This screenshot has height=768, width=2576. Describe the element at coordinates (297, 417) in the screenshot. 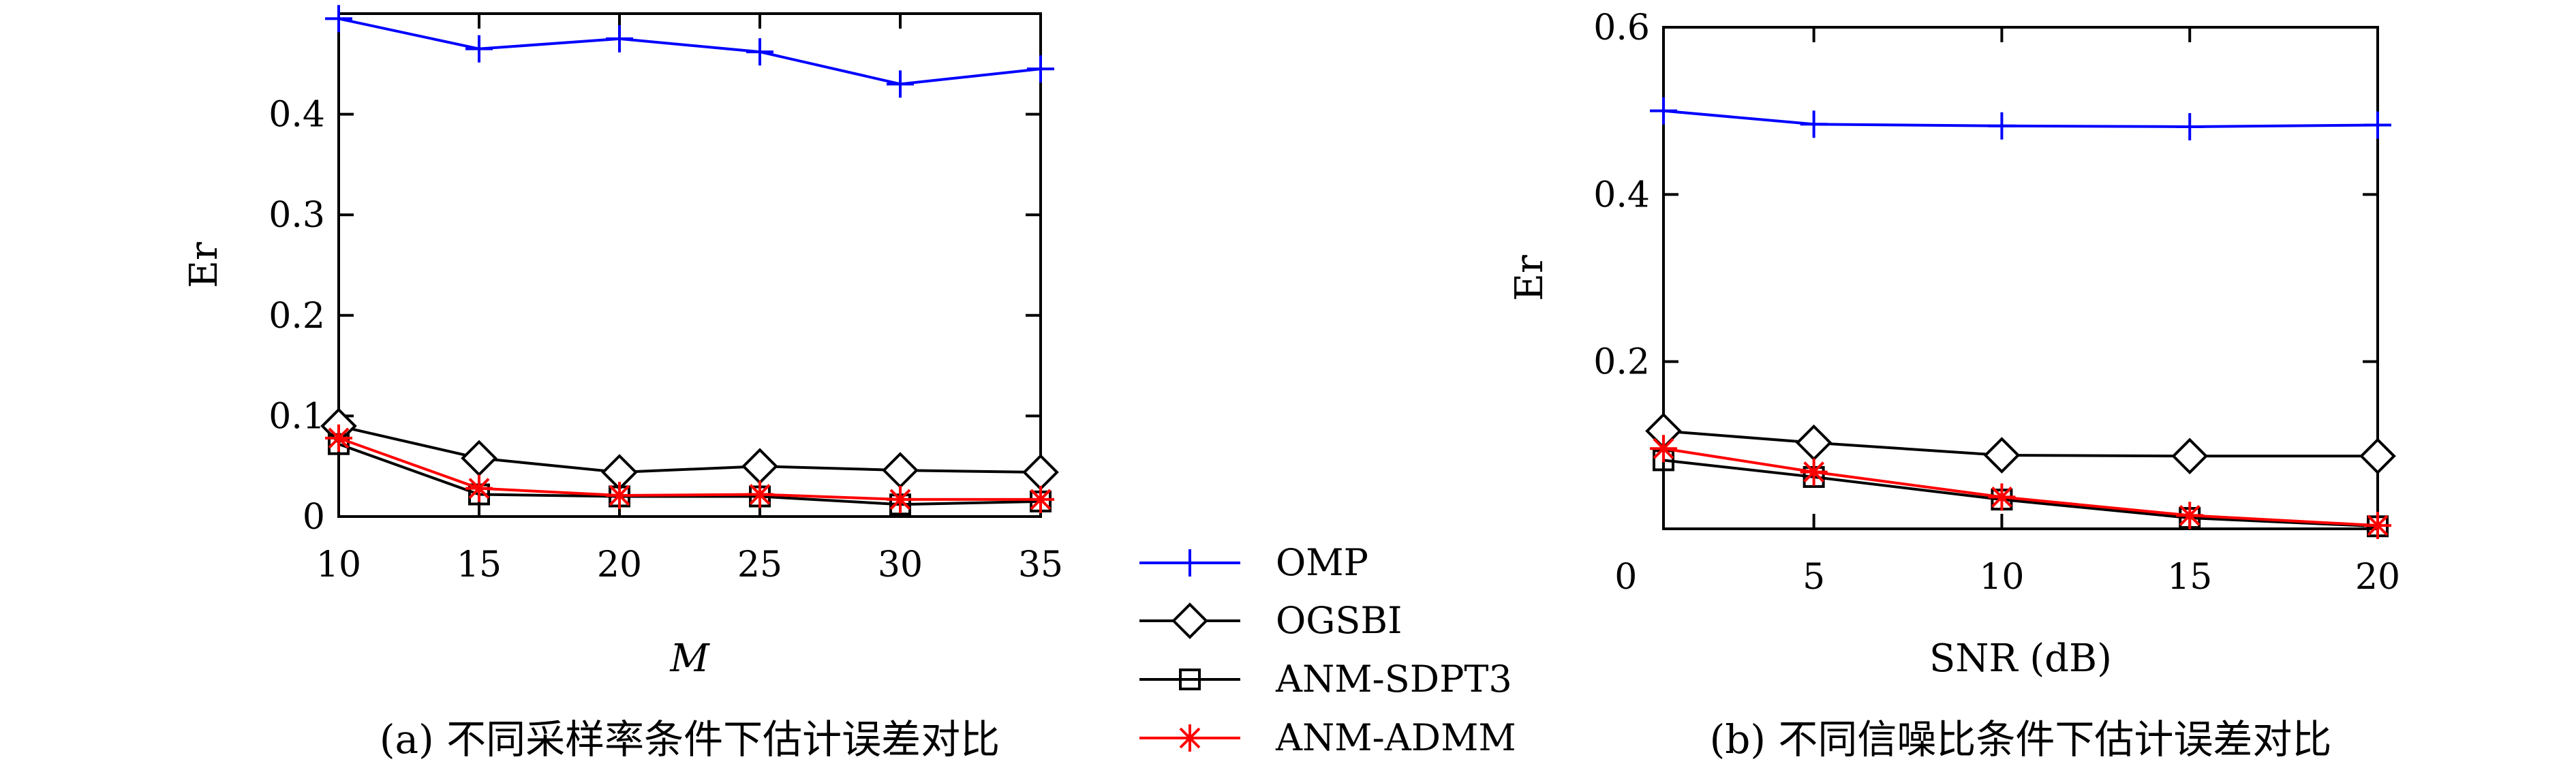

I see `y-tick-label: 0.1` at that location.